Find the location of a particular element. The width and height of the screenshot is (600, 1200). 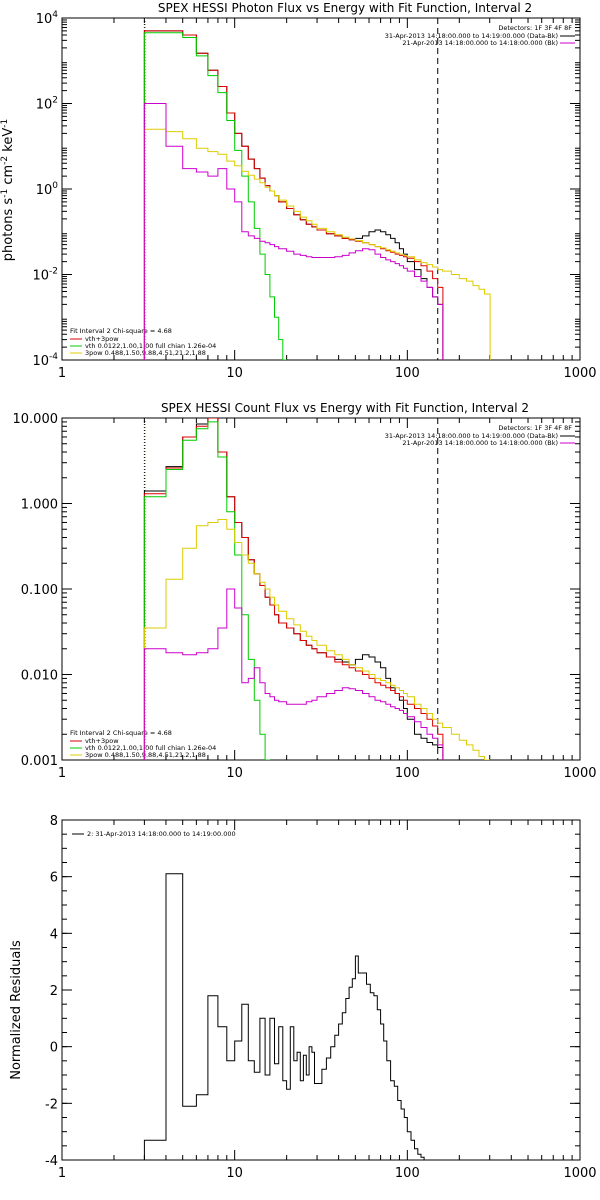

y-tick-label: 10⁻² is located at coordinates (45, 275).